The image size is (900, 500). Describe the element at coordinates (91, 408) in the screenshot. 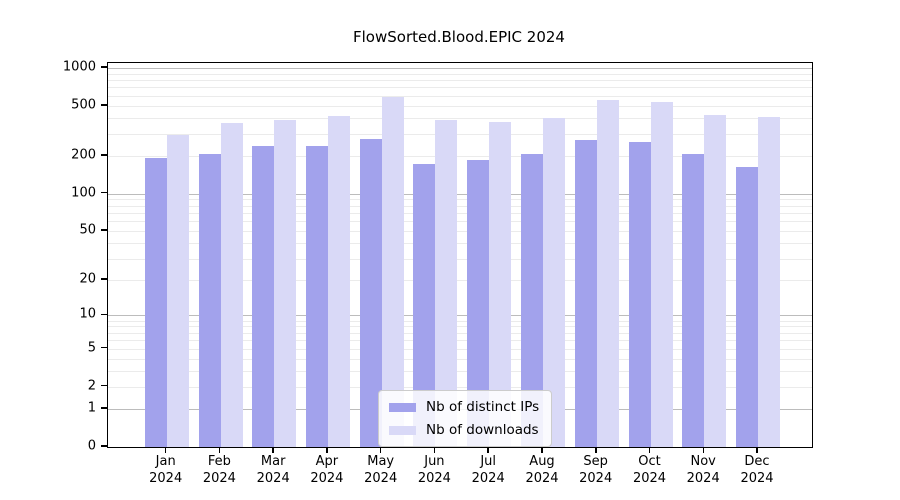

I see `y-tick-label-1: 1` at that location.